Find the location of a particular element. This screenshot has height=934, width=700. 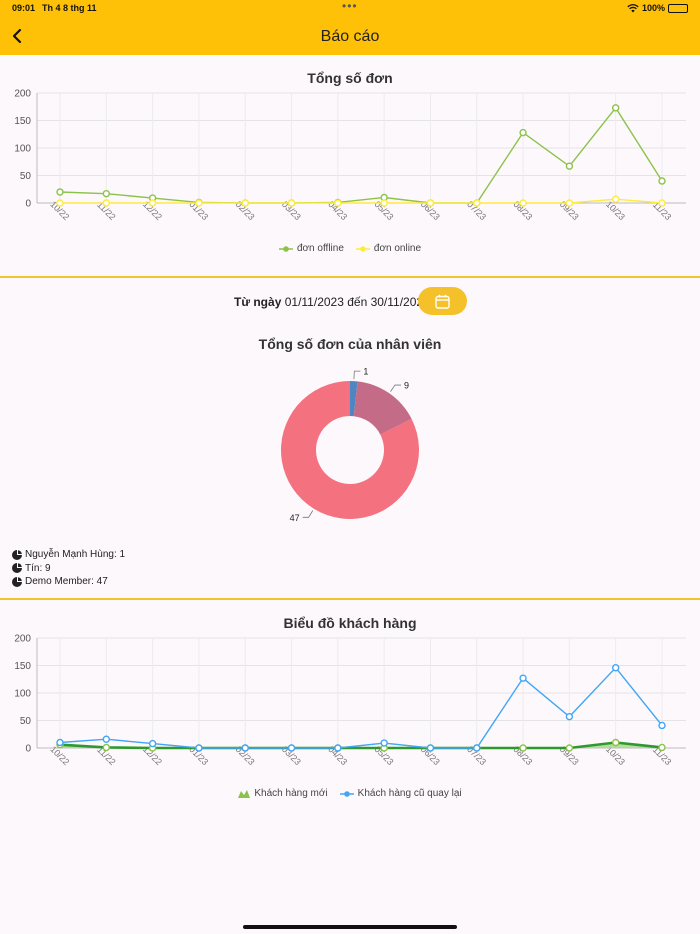

legend-area-icon is located at coordinates (244, 794).